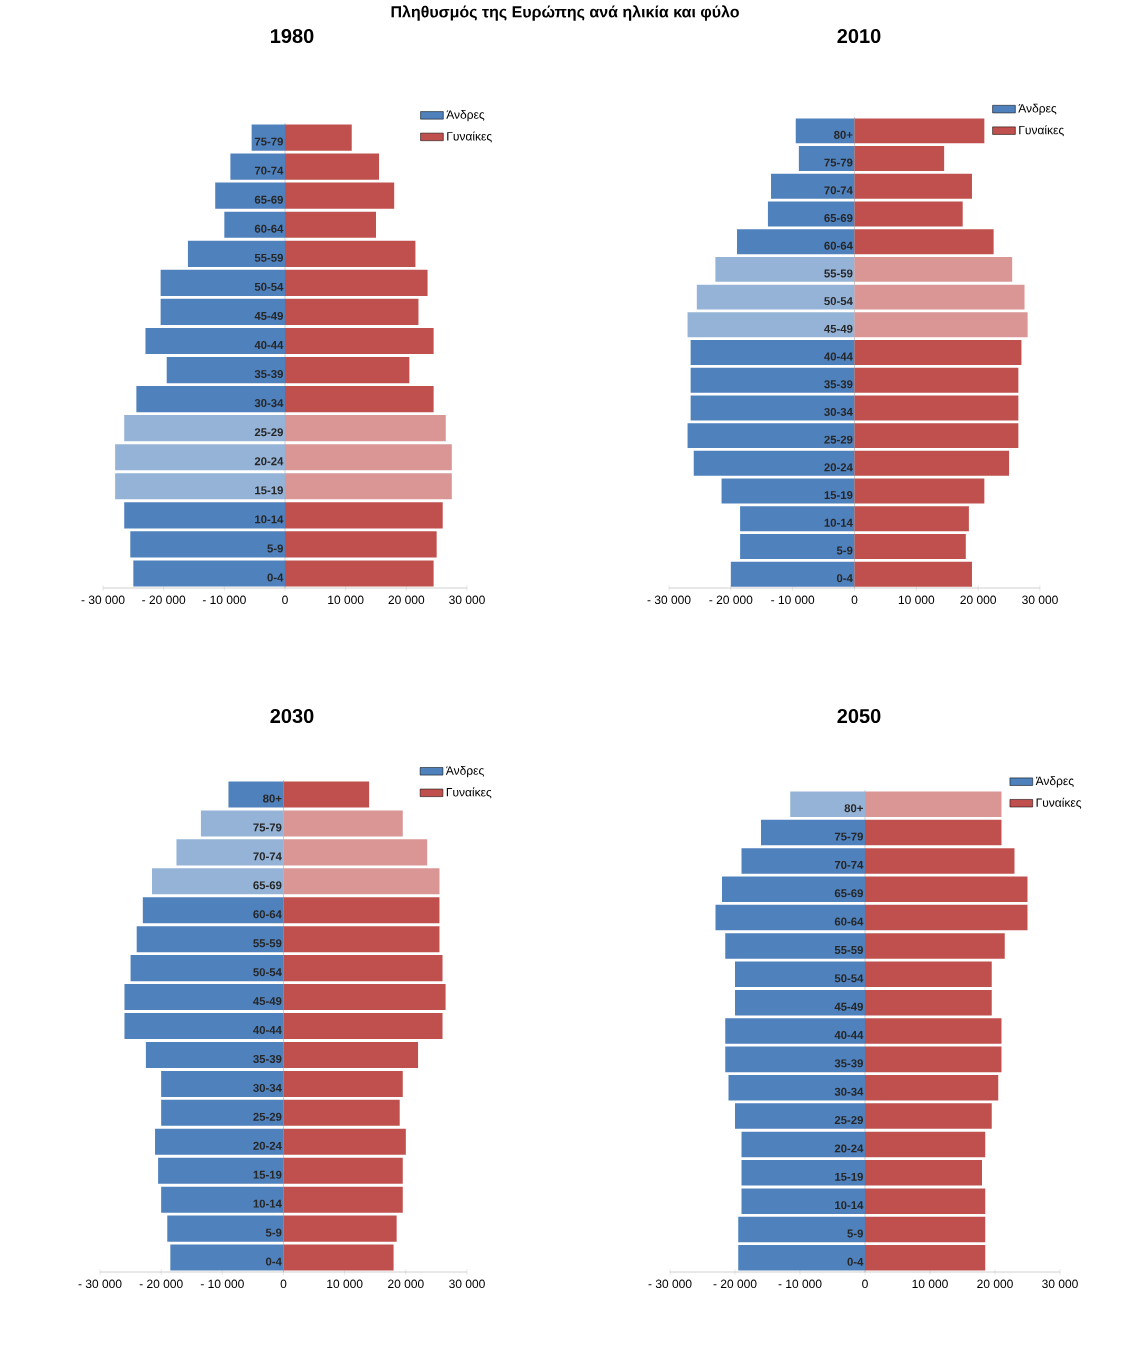 This screenshot has width=1131, height=1353. Describe the element at coordinates (731, 600) in the screenshot. I see `x-tick-label: - 20 000` at that location.